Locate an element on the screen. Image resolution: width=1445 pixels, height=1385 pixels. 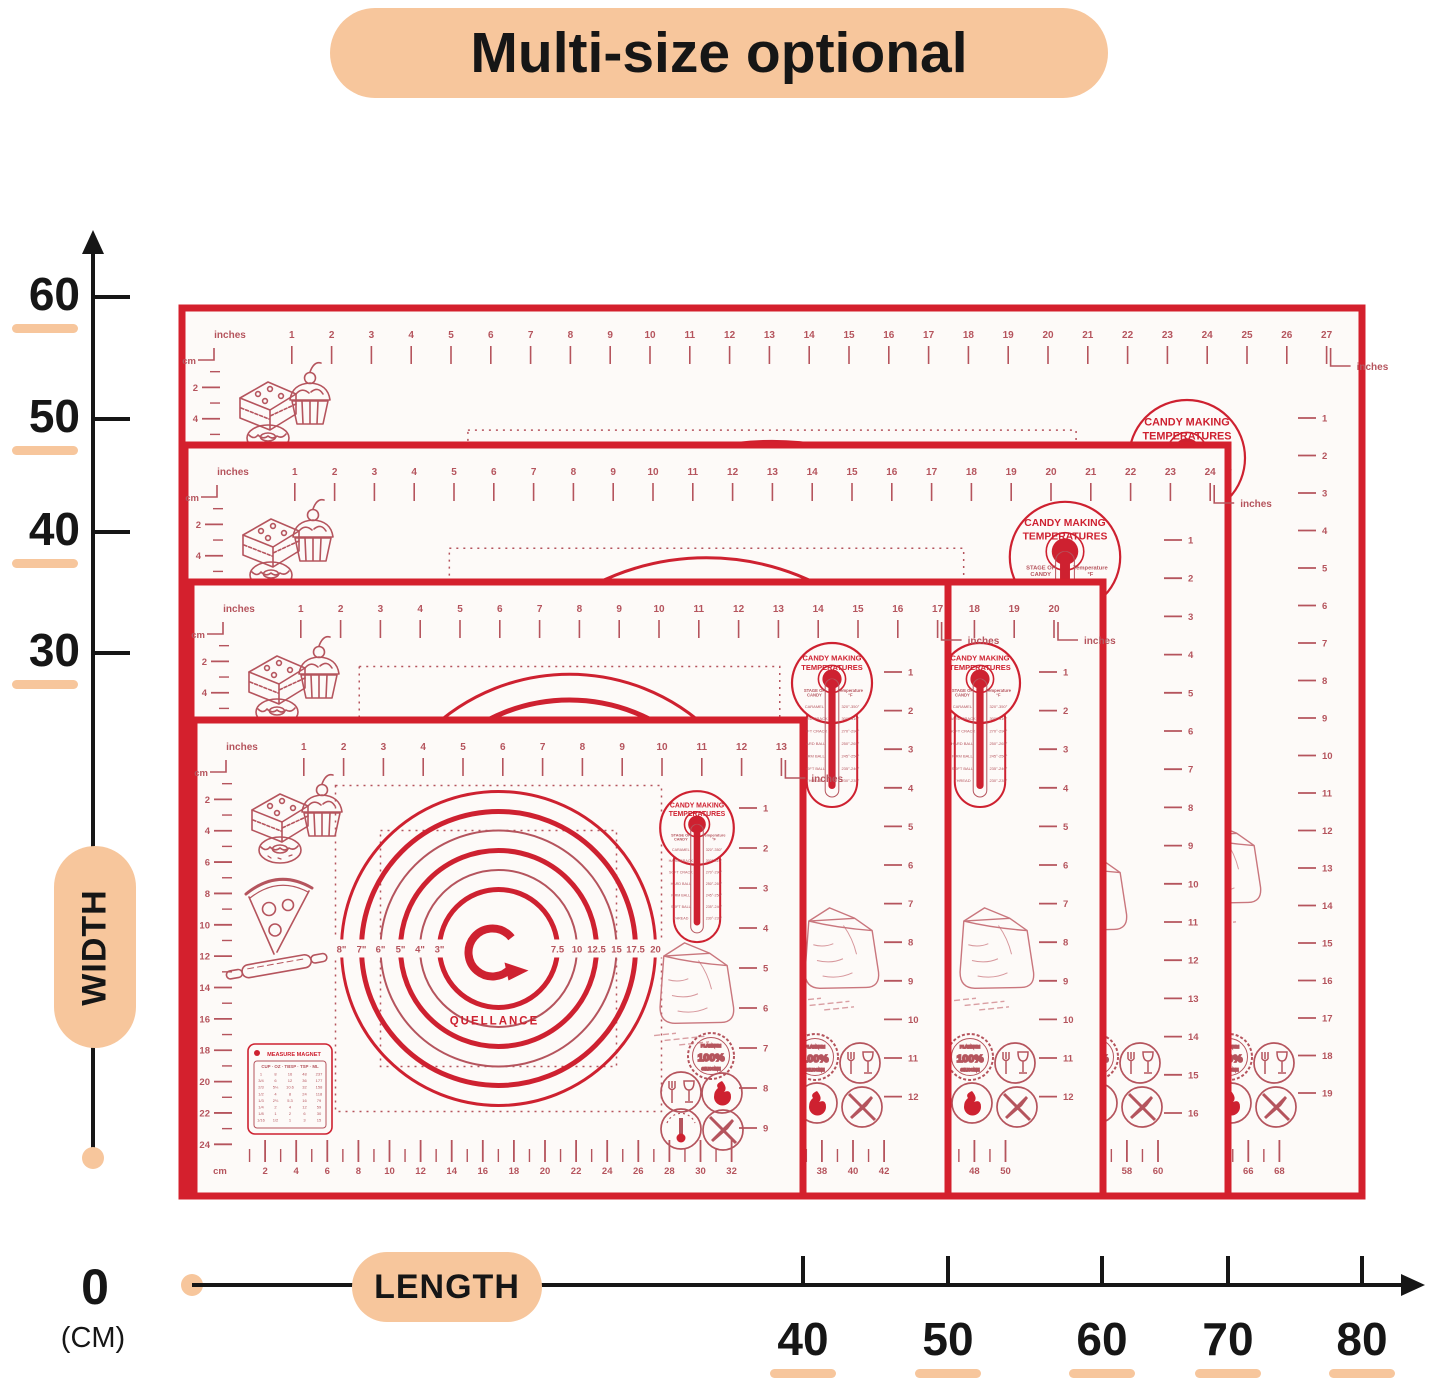
svg-text: 17 is located at coordinates (932, 472).